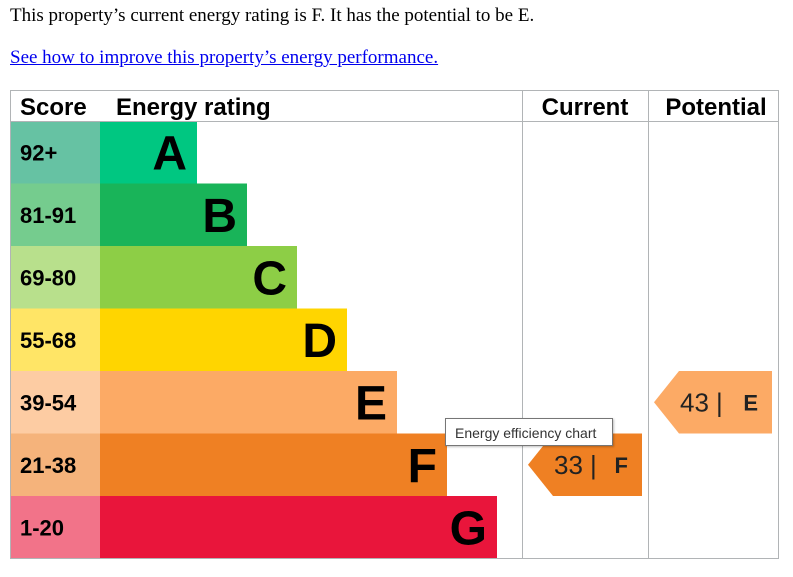 This screenshot has height=577, width=793. What do you see at coordinates (568, 465) in the screenshot?
I see `current-score-value: 33` at bounding box center [568, 465].